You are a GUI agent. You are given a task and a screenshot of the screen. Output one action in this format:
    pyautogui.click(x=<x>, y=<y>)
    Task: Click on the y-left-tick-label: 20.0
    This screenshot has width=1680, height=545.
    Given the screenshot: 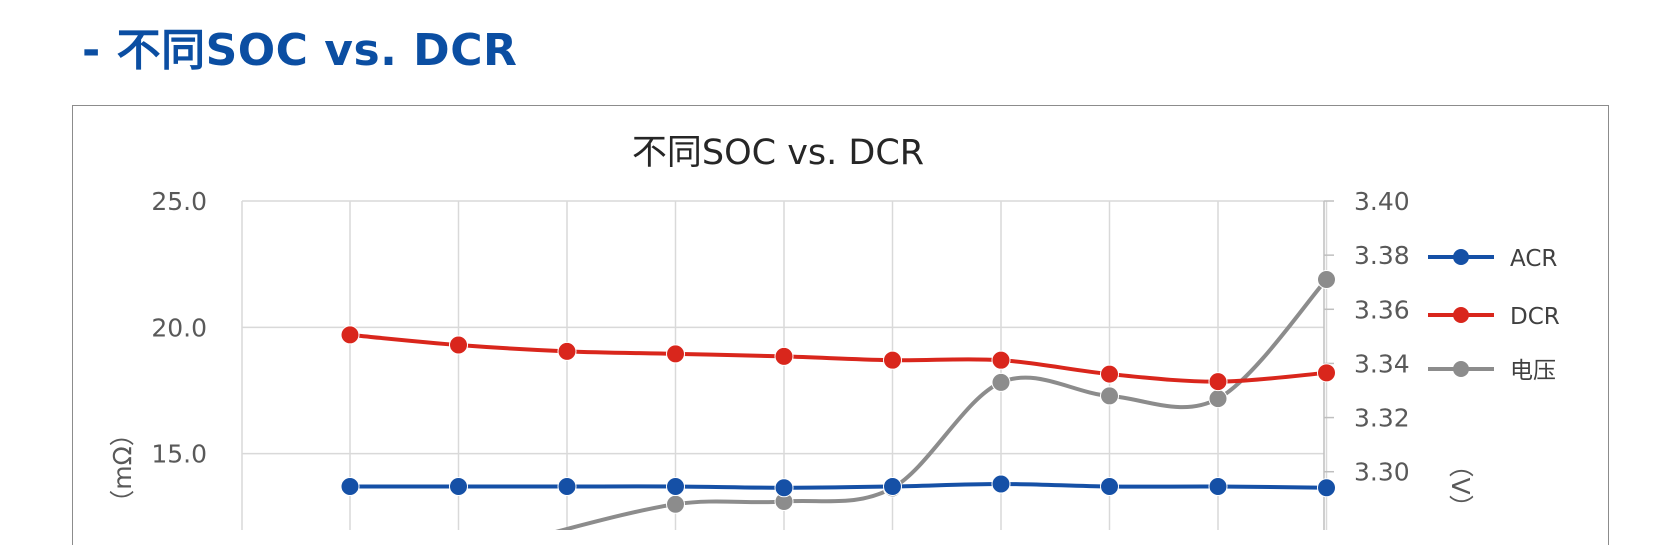 What is the action you would take?
    pyautogui.click(x=179, y=327)
    